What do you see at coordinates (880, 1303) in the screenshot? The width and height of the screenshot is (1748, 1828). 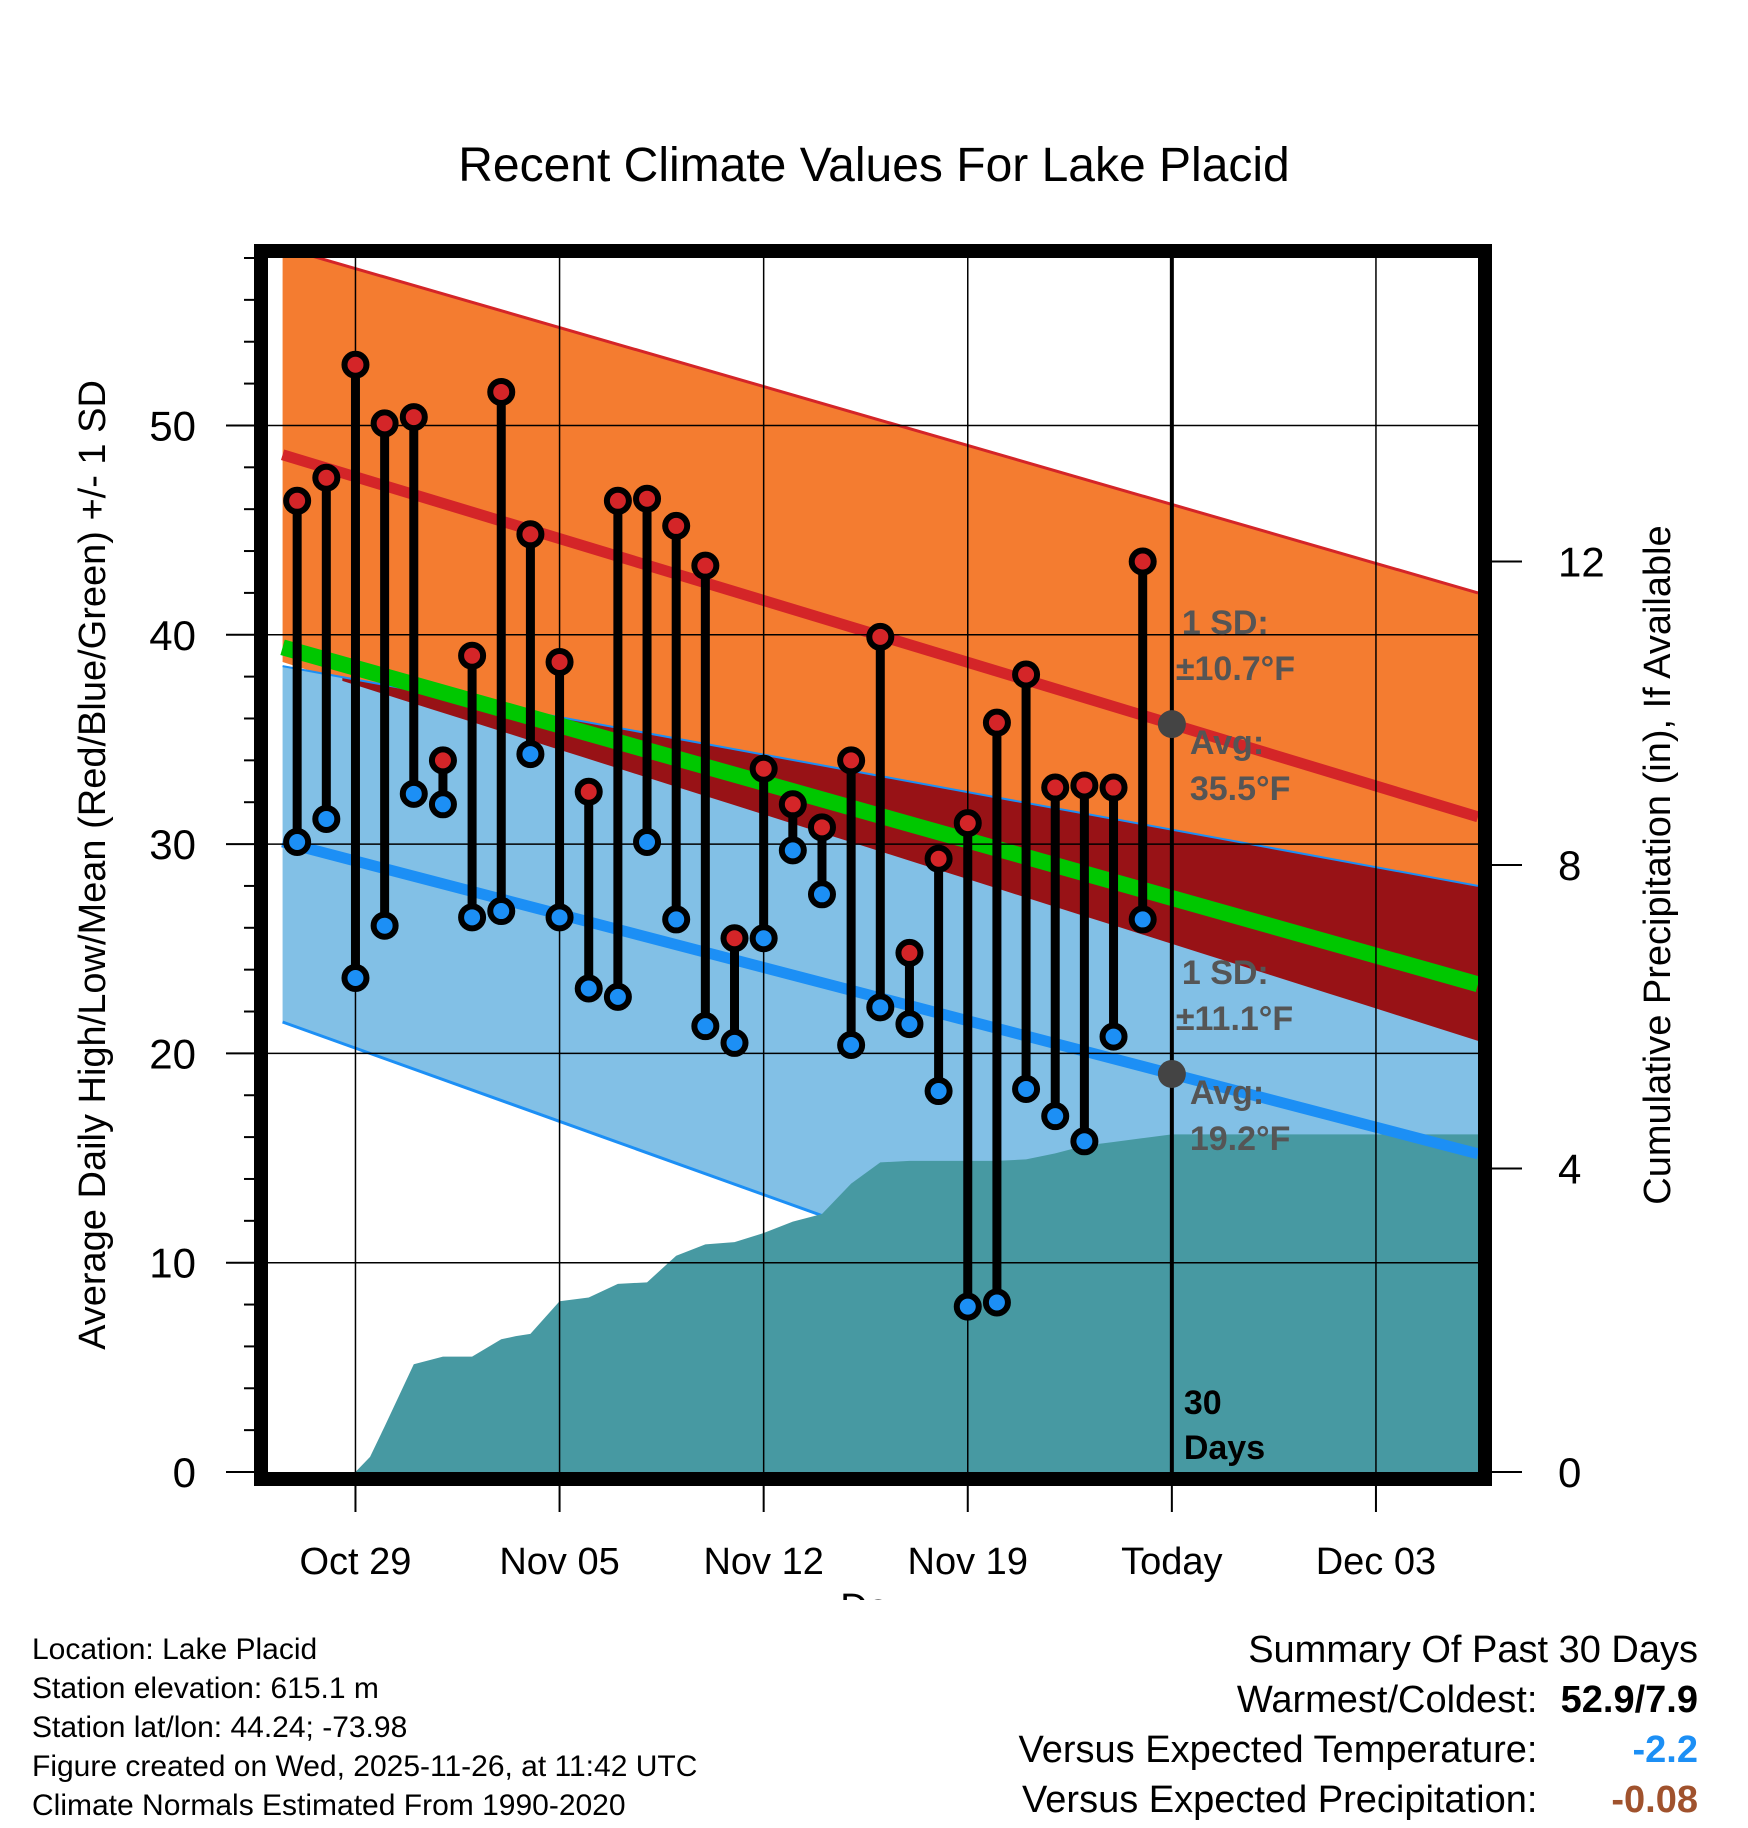 I see `precip-area` at bounding box center [880, 1303].